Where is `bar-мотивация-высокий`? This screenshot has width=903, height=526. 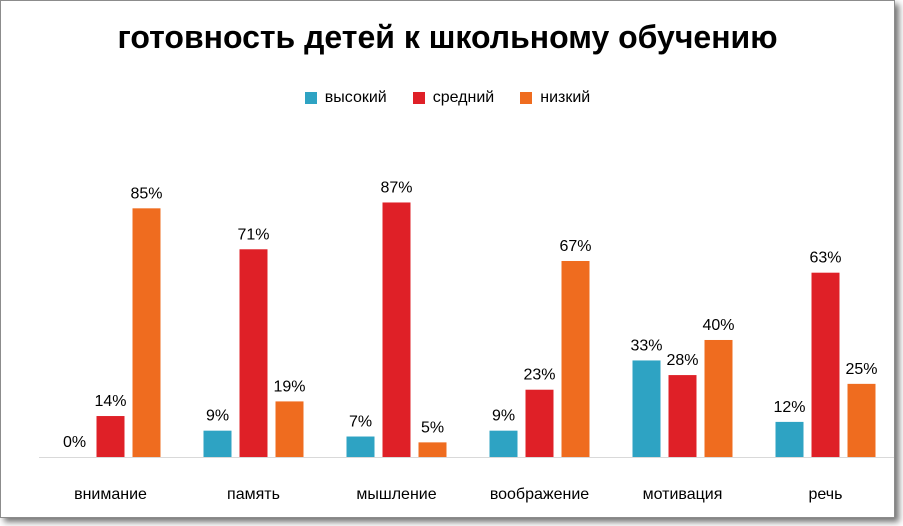 bar-мотивация-высокий is located at coordinates (646, 408).